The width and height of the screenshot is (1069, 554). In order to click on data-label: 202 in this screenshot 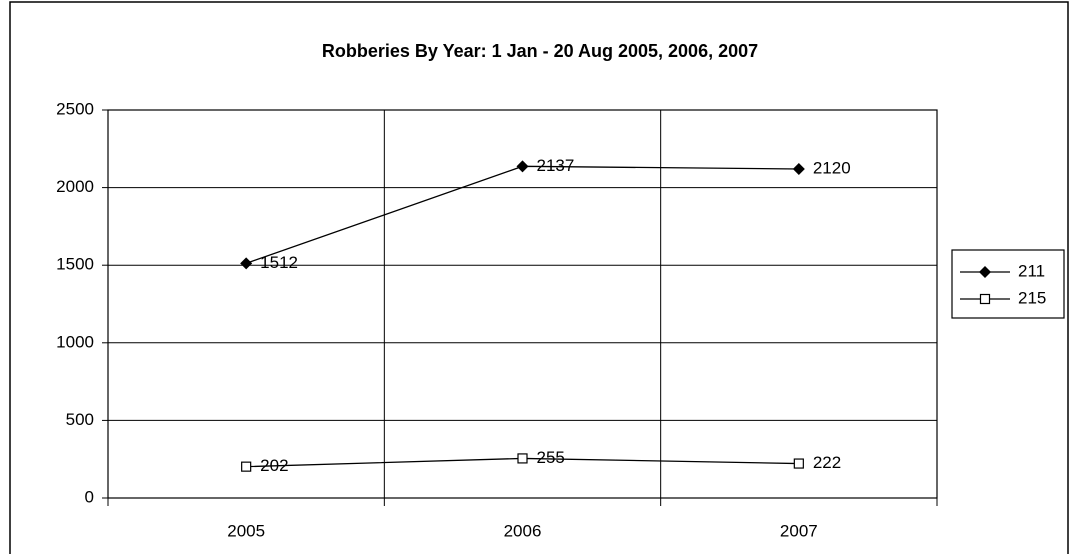, I will do `click(274, 465)`.